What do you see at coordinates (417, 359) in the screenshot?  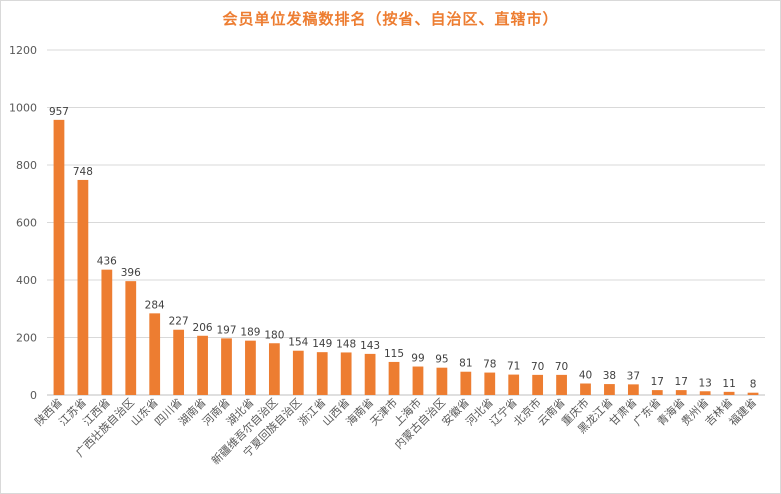 I see `data-label: 99` at bounding box center [417, 359].